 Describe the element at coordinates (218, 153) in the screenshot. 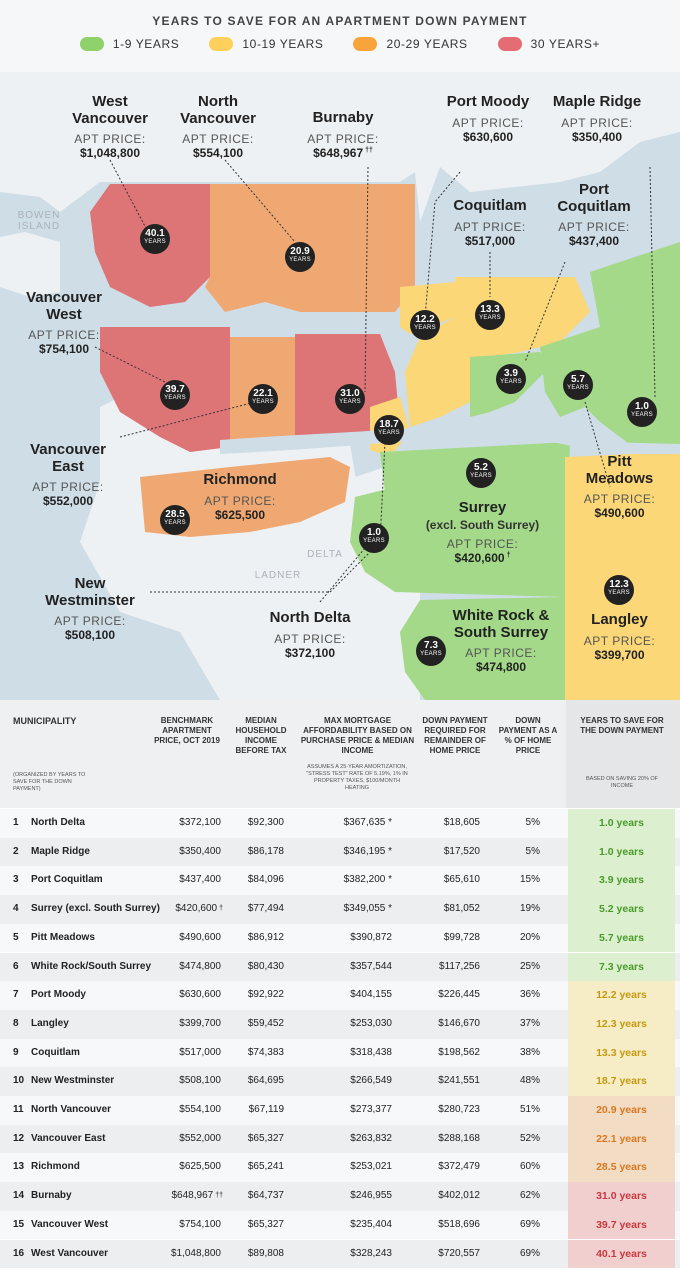

I see `apt-price-value: $554,100` at that location.